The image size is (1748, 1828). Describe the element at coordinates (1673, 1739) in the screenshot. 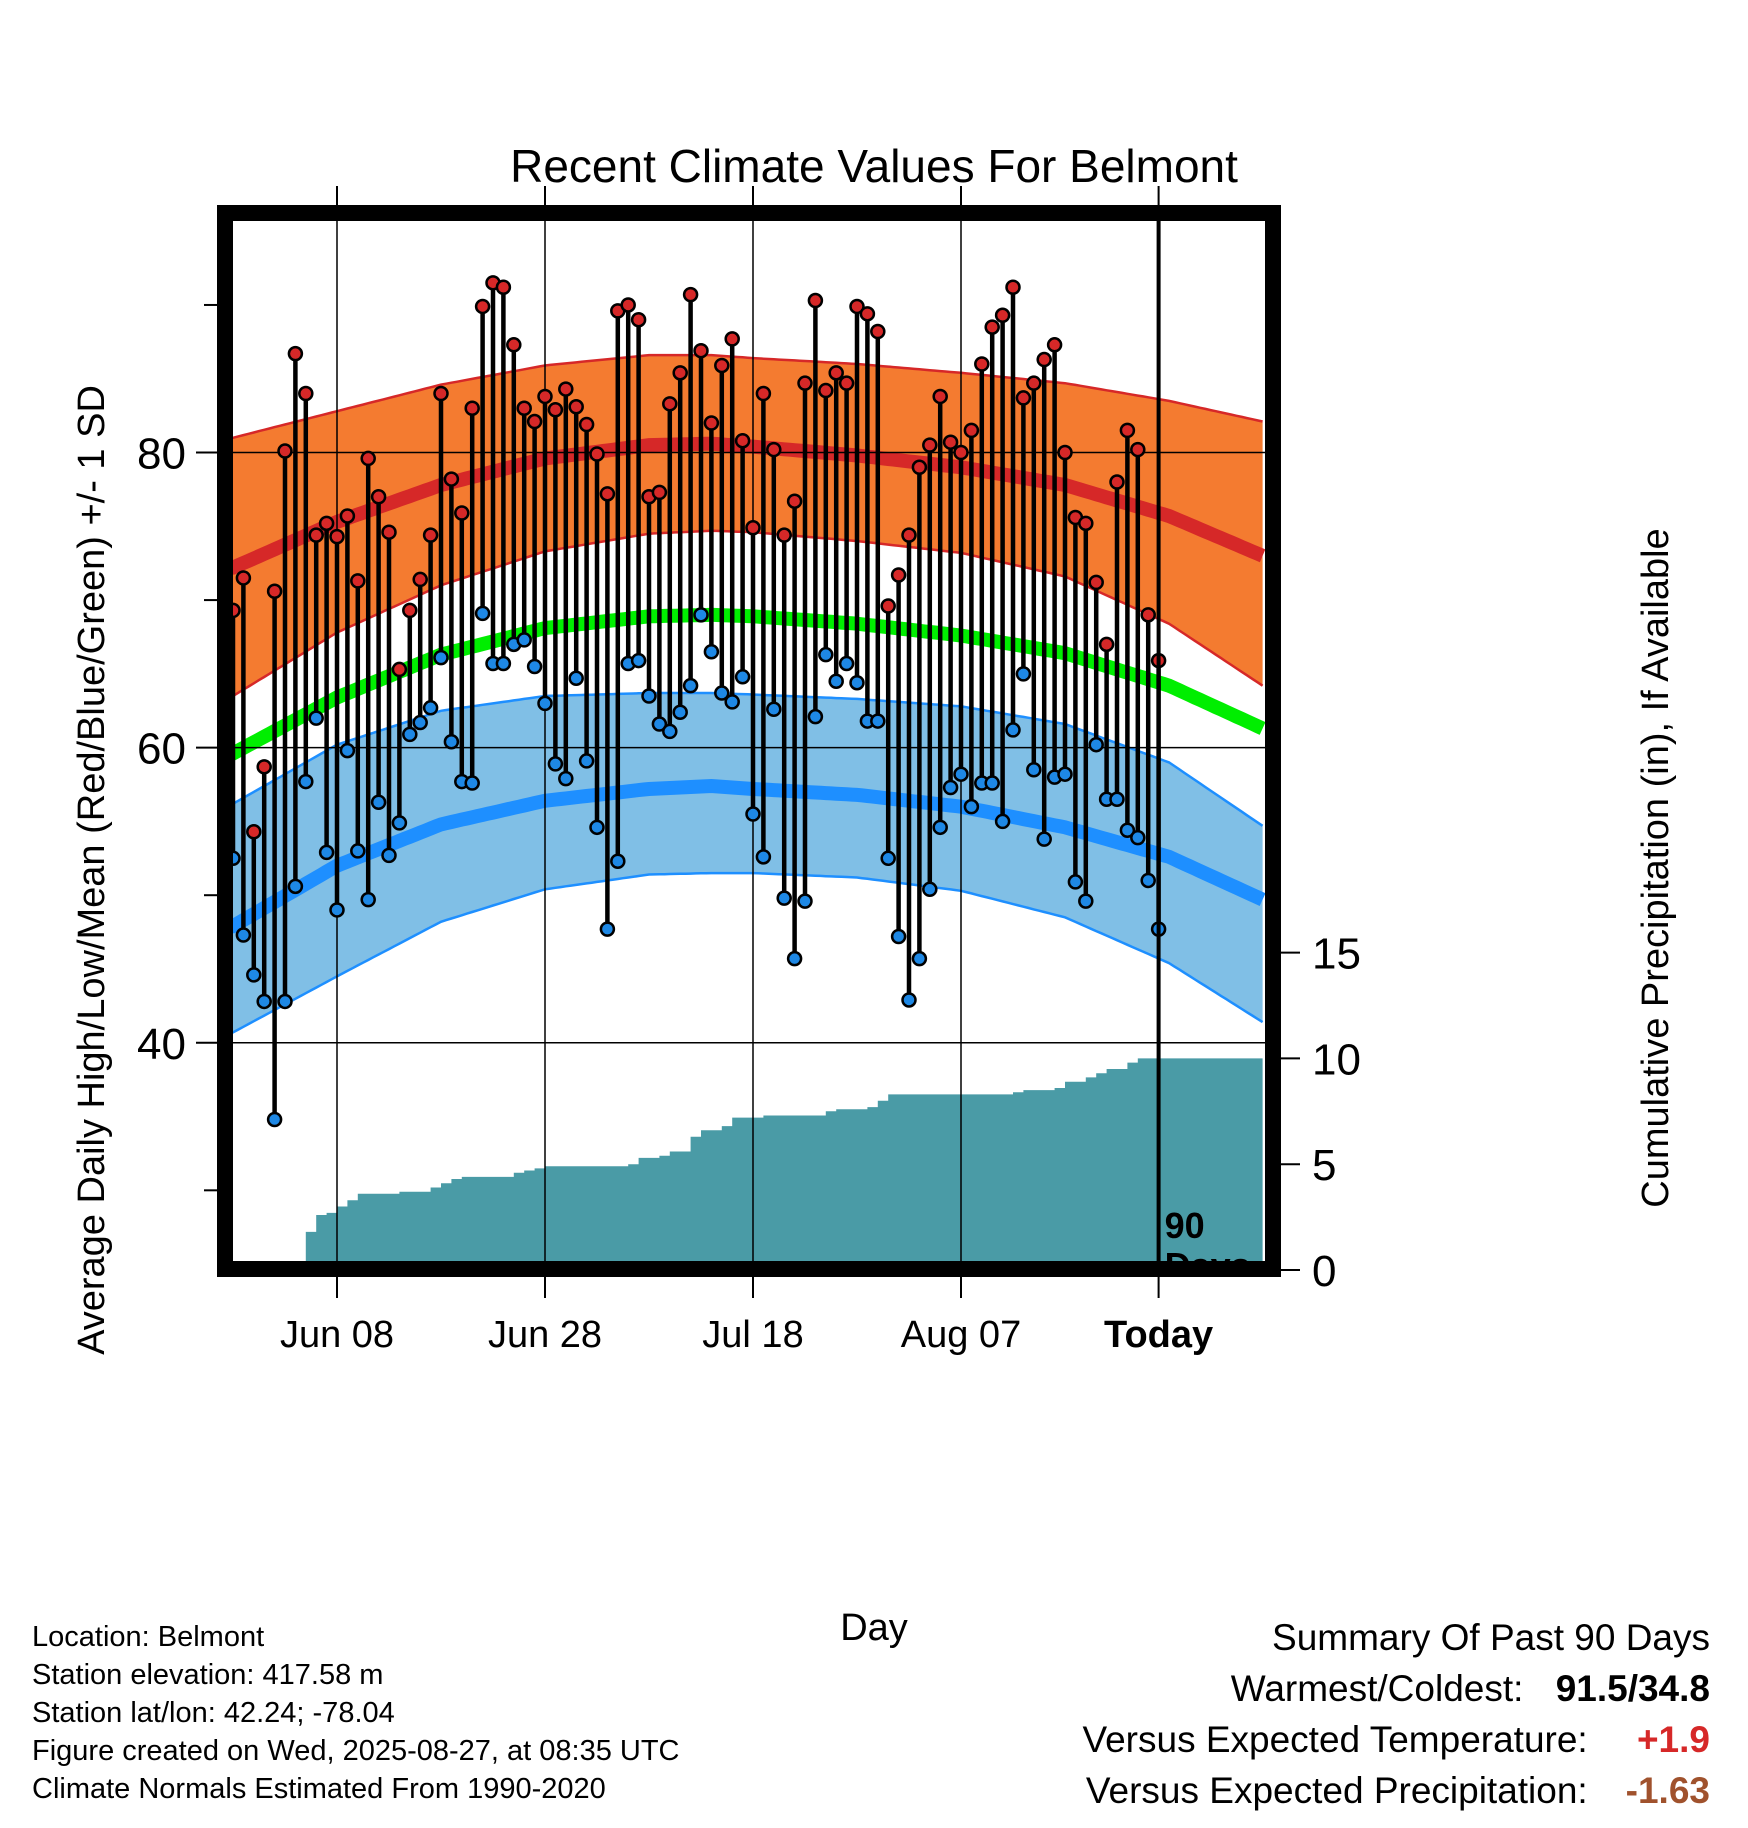

I see `temp-departure-value: +1.9` at that location.